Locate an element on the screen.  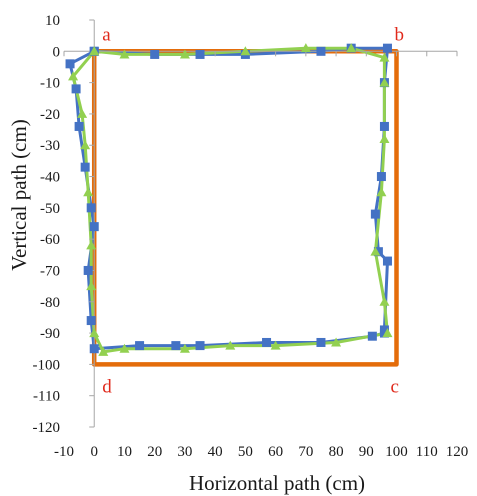
y-tick-label: 10 is located at coordinates (52, 21).